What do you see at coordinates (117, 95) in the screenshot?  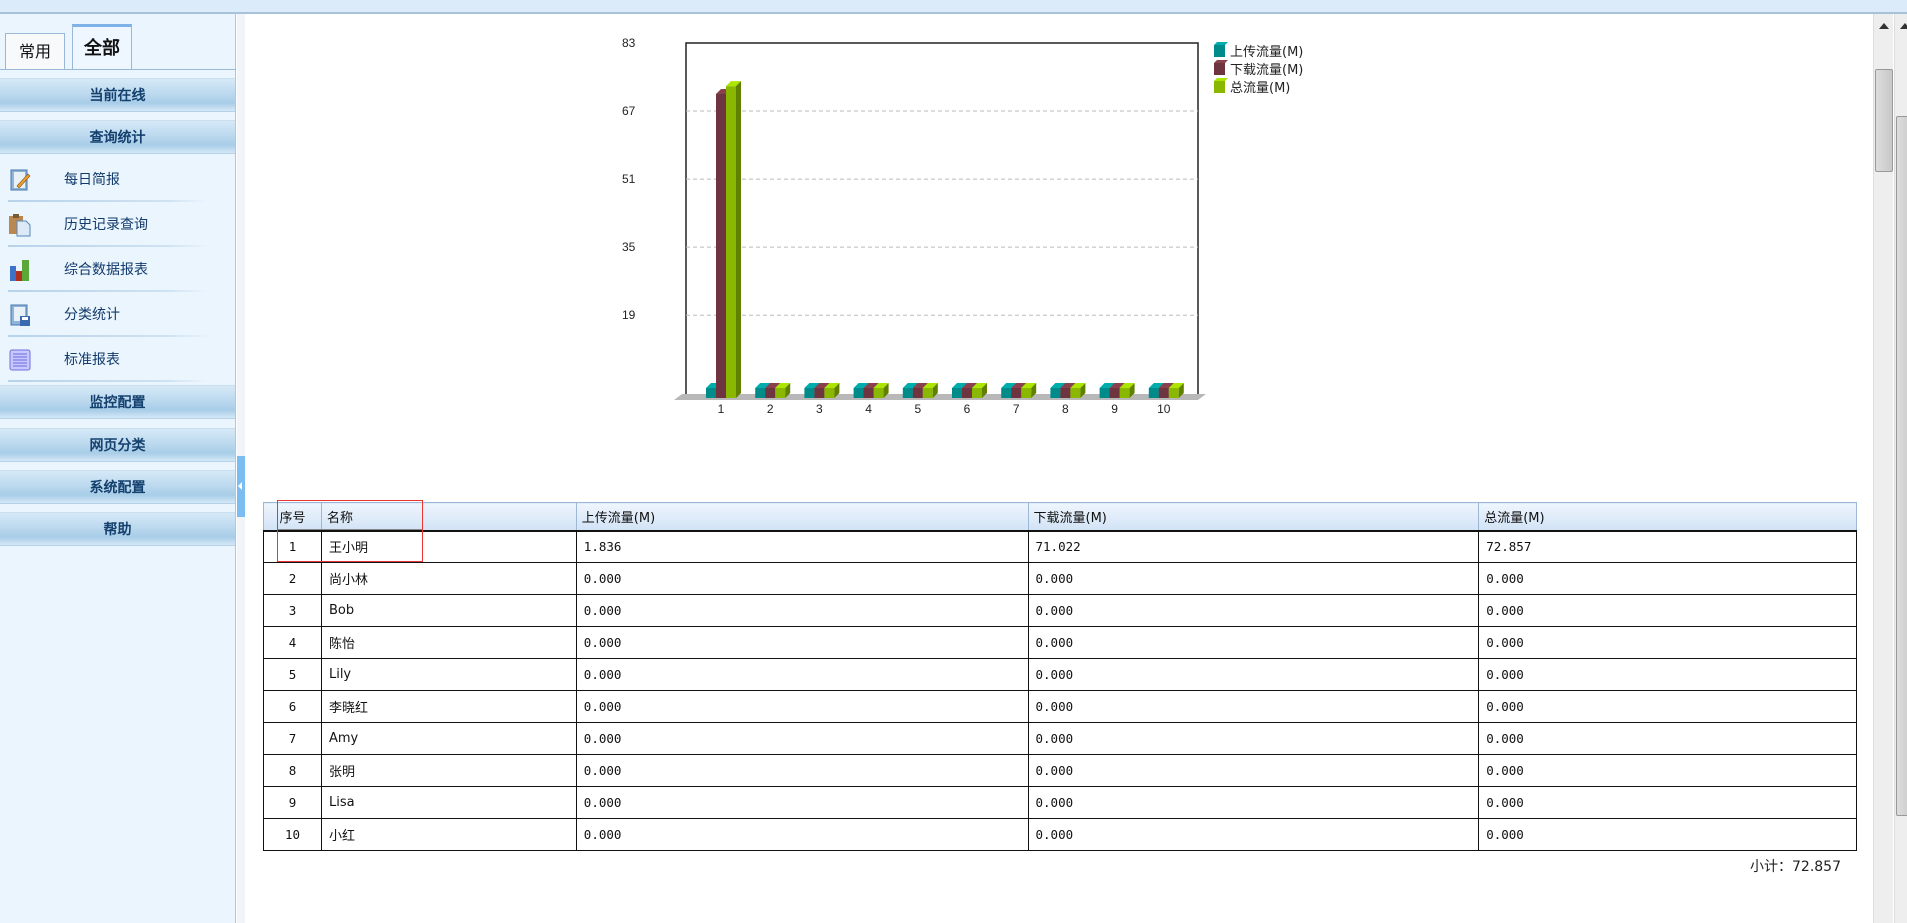 I see `section-online: 当前在线` at bounding box center [117, 95].